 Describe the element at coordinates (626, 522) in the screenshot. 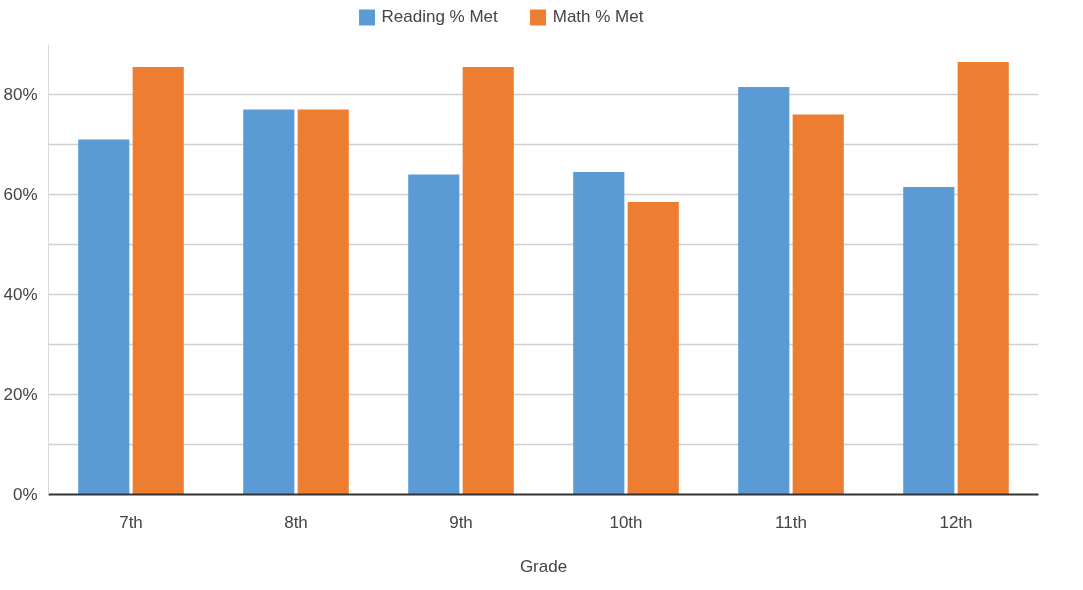

I see `x-tick-label: 10th` at that location.